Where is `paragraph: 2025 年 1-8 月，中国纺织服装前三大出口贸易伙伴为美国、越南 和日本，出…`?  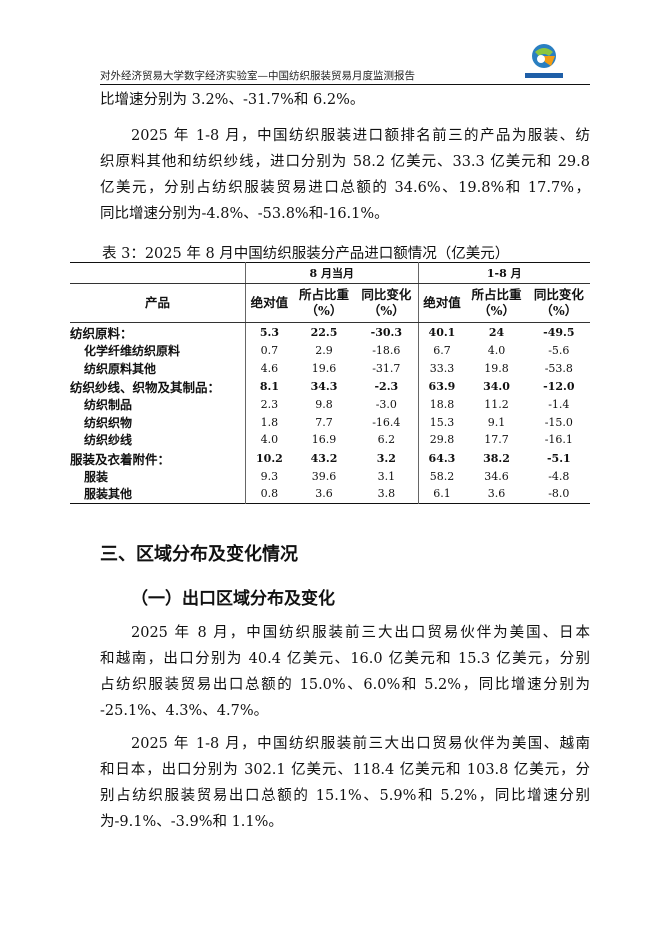 paragraph: 2025 年 1-8 月，中国纺织服装前三大出口贸易伙伴为美国、越南 和日本，出… is located at coordinates (345, 783).